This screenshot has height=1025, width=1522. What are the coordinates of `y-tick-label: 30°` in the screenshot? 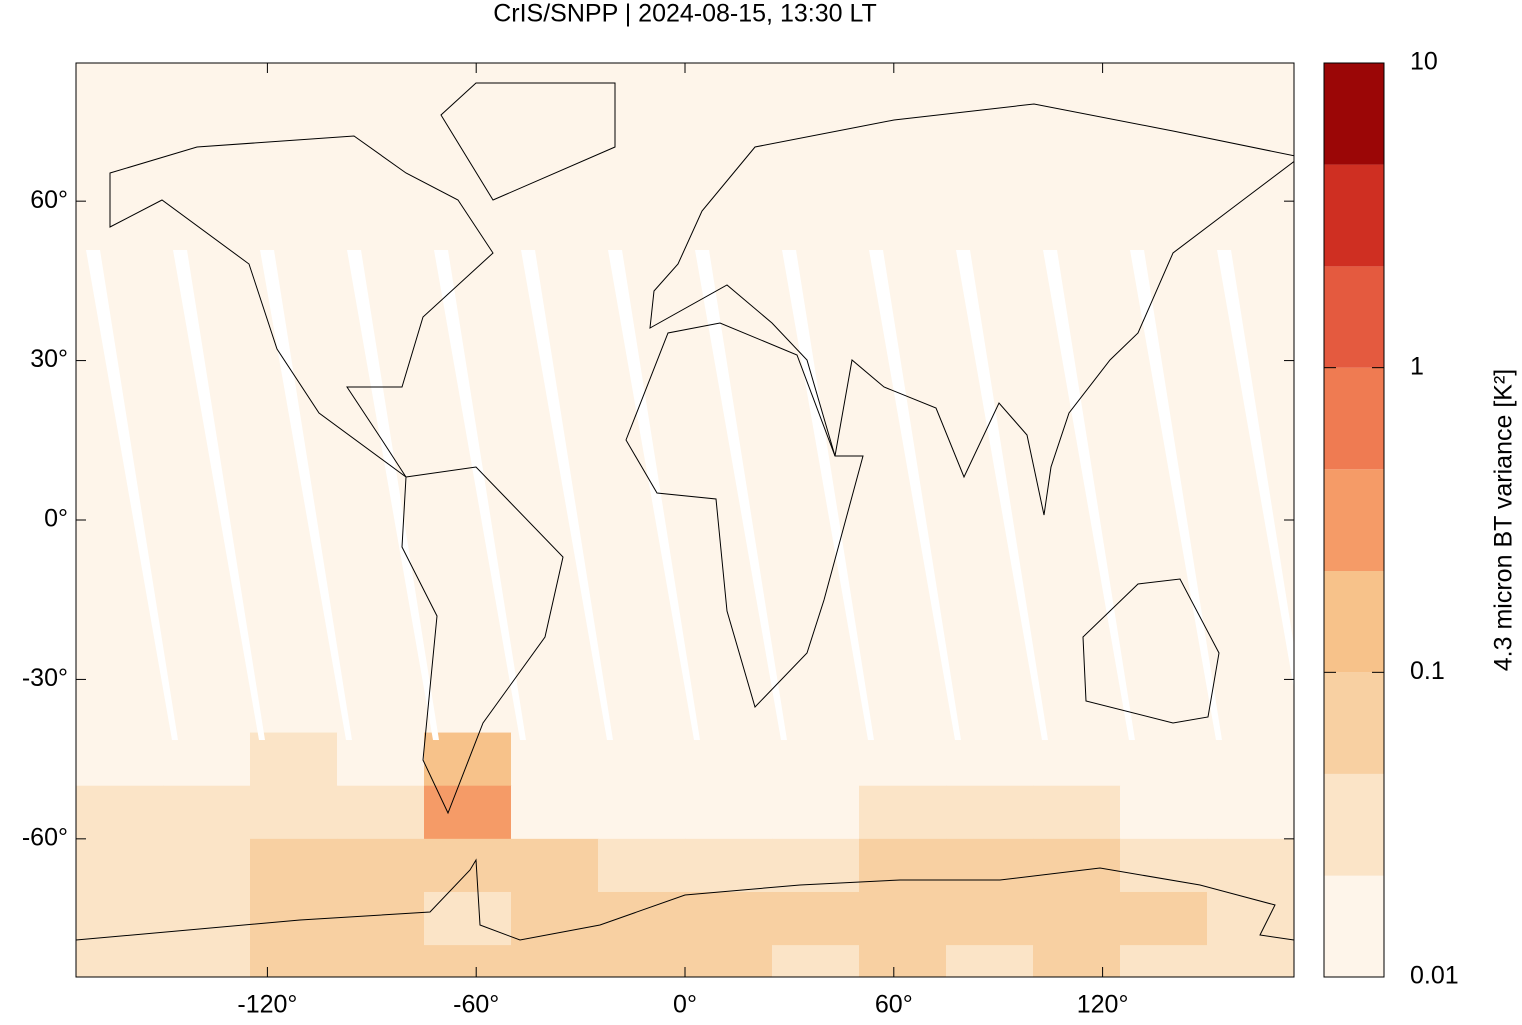 It's located at (49, 359).